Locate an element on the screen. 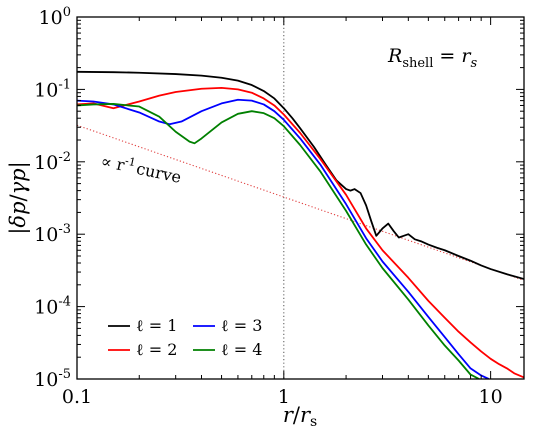  y-tick-label: 10⁻² is located at coordinates (52, 162).